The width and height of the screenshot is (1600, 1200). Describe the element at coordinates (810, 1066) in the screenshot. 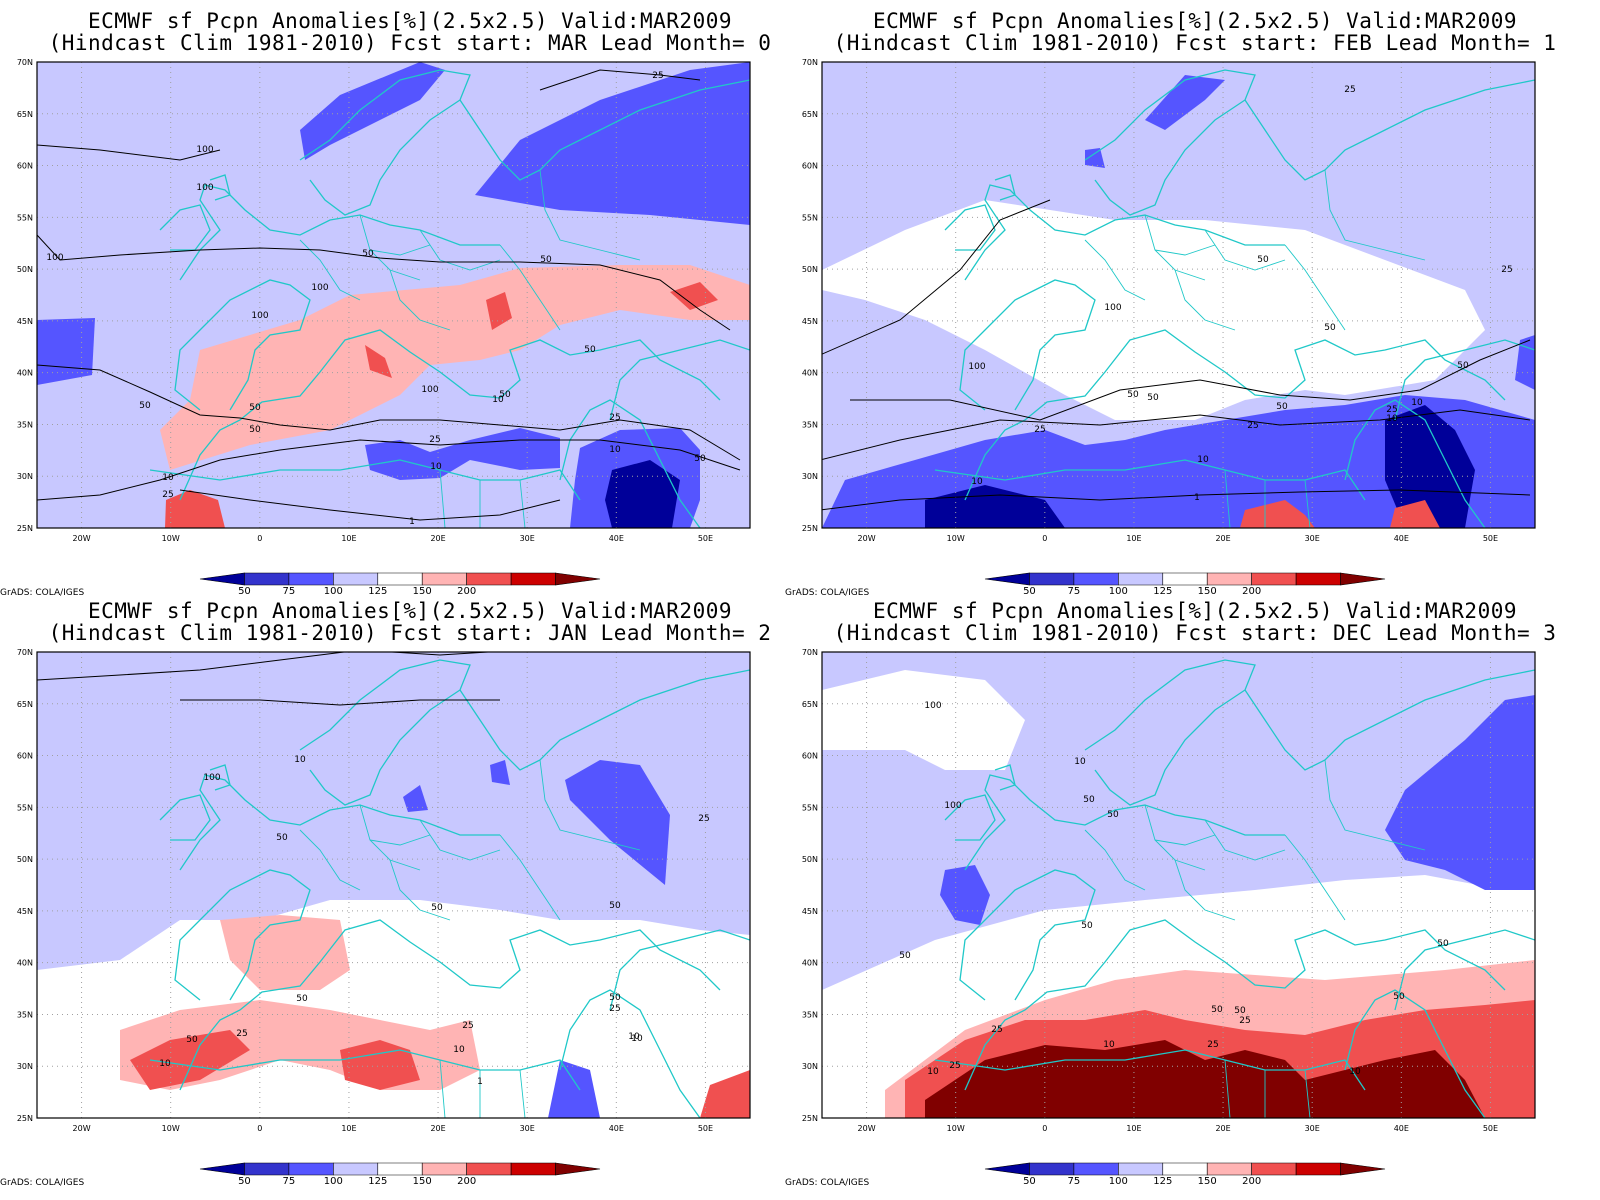

I see `lat-tick-label: 30N` at that location.